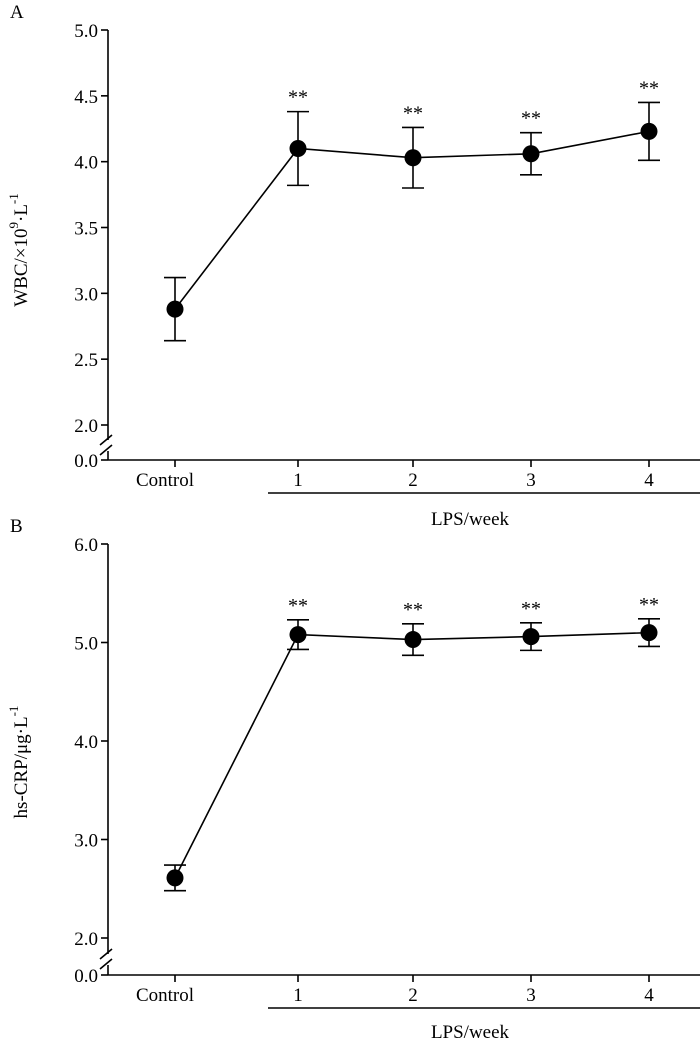 This screenshot has height=1040, width=700. Describe the element at coordinates (86, 545) in the screenshot. I see `y-tick-label: 6.0` at that location.